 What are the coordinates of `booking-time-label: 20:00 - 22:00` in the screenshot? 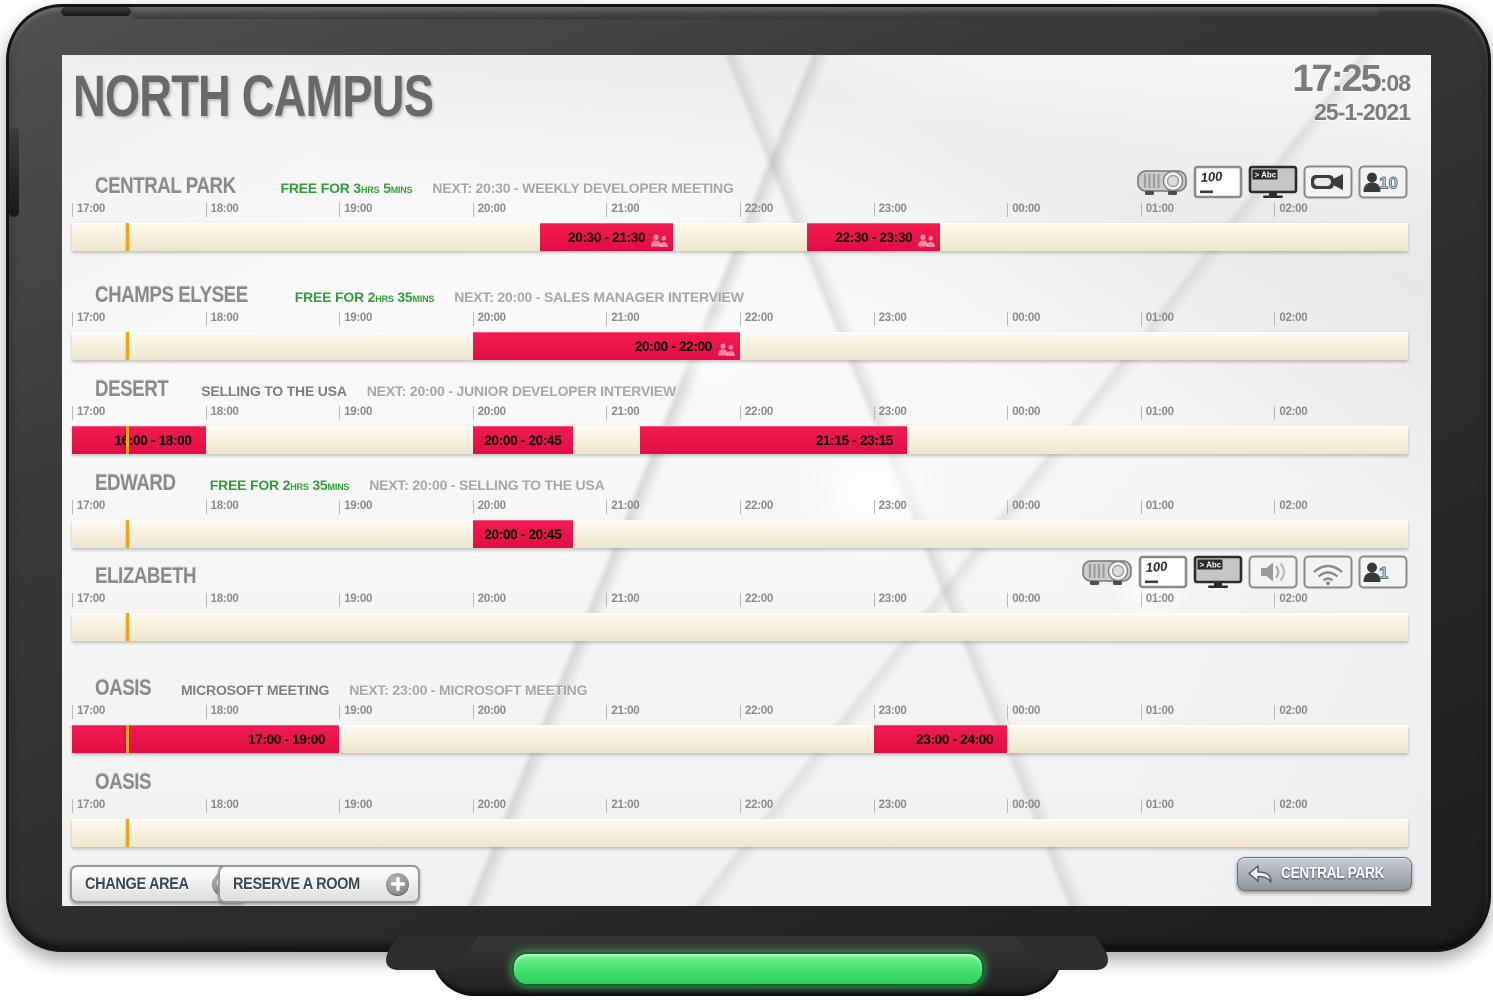 It's located at (673, 346).